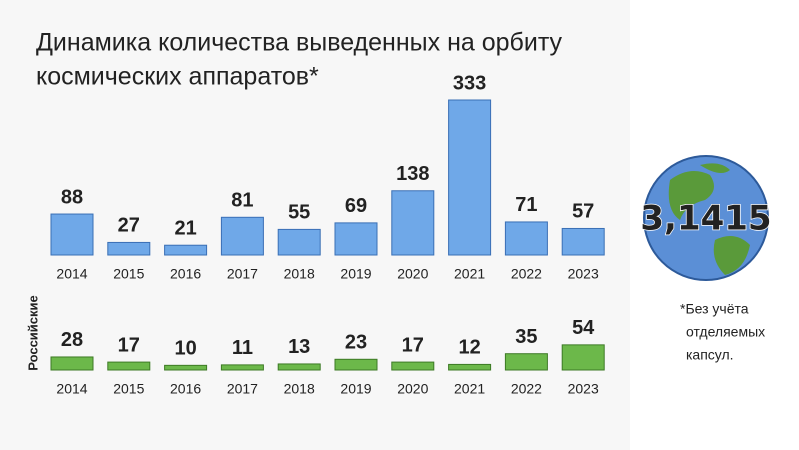  Describe the element at coordinates (710, 355) in the screenshot. I see `footnote: капсул.` at that location.